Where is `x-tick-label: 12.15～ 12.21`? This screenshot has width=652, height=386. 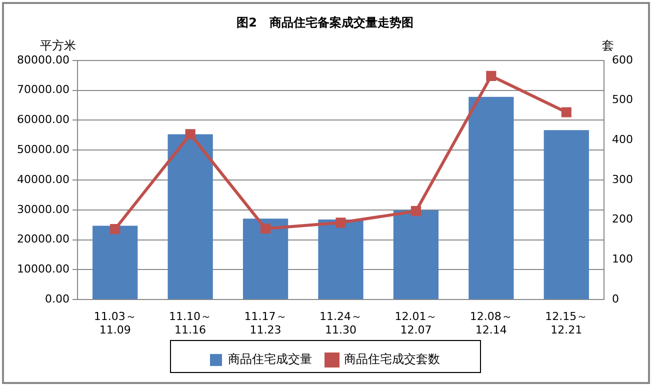
x-tick-label: 12.15～ 12.21 is located at coordinates (566, 323).